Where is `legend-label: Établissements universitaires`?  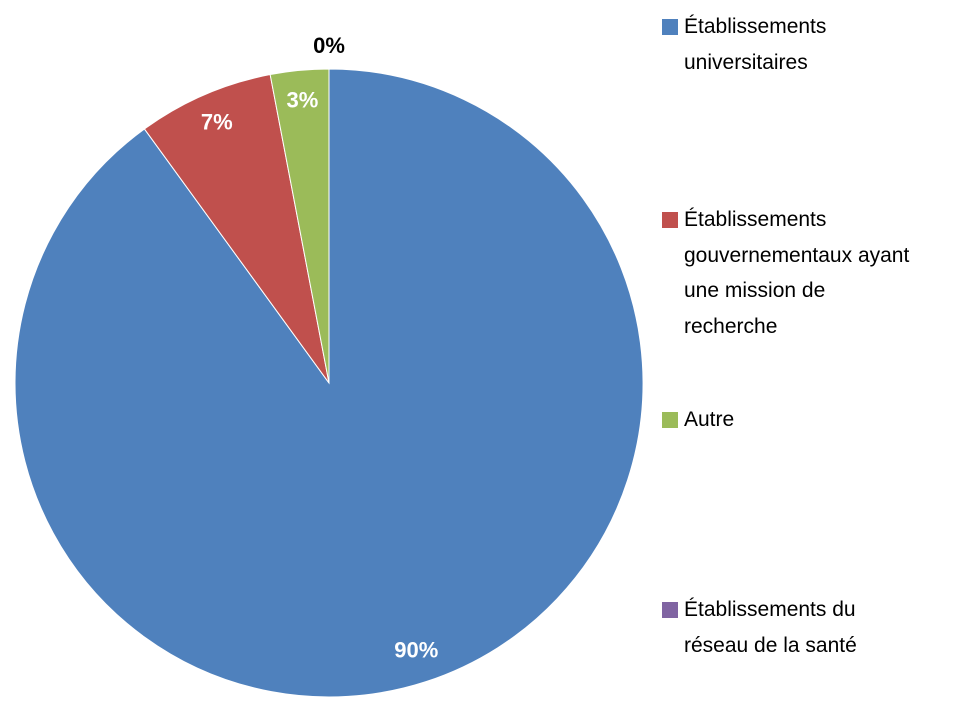 legend-label: Établissements universitaires is located at coordinates (755, 44).